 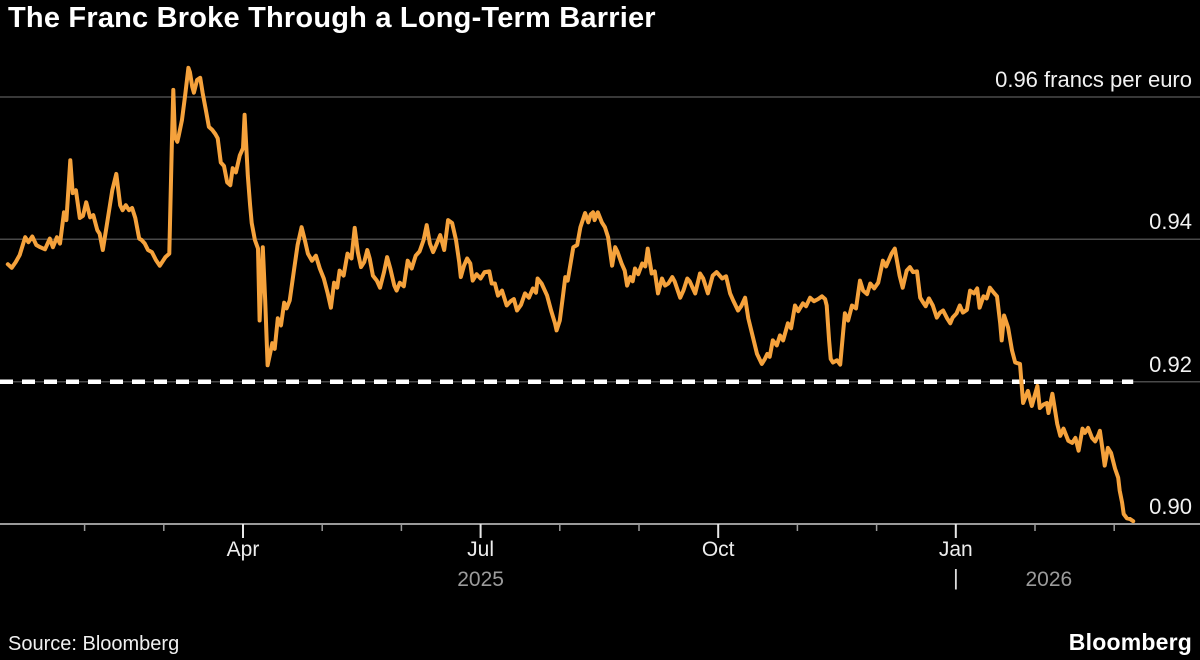 What do you see at coordinates (94, 644) in the screenshot?
I see `source-credit: Source: Bloomberg` at bounding box center [94, 644].